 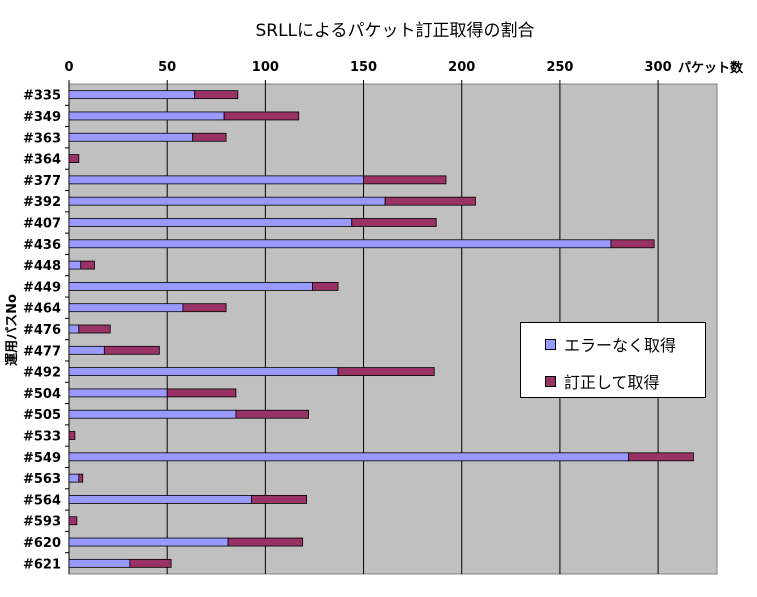 I want to click on y-tick-label: #449, so click(x=42, y=287).